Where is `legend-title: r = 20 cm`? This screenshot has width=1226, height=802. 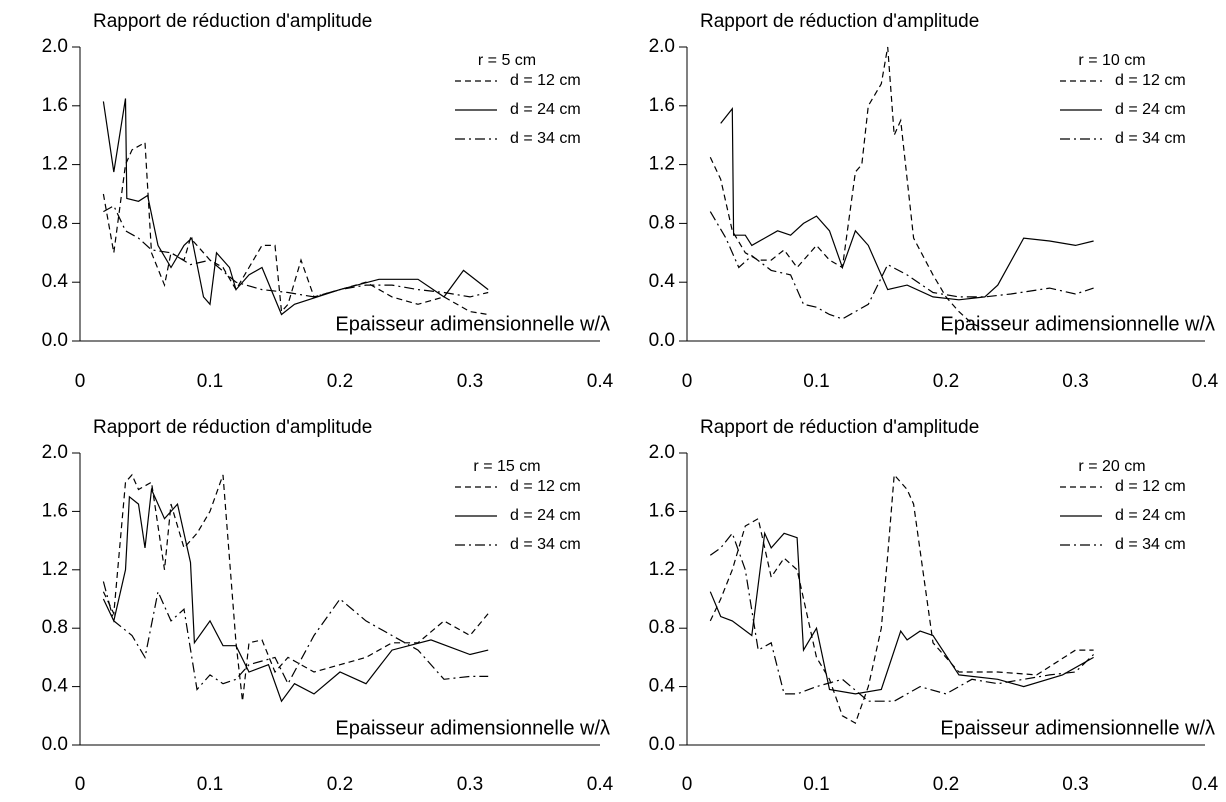
legend-title: r = 20 cm is located at coordinates (1111, 466).